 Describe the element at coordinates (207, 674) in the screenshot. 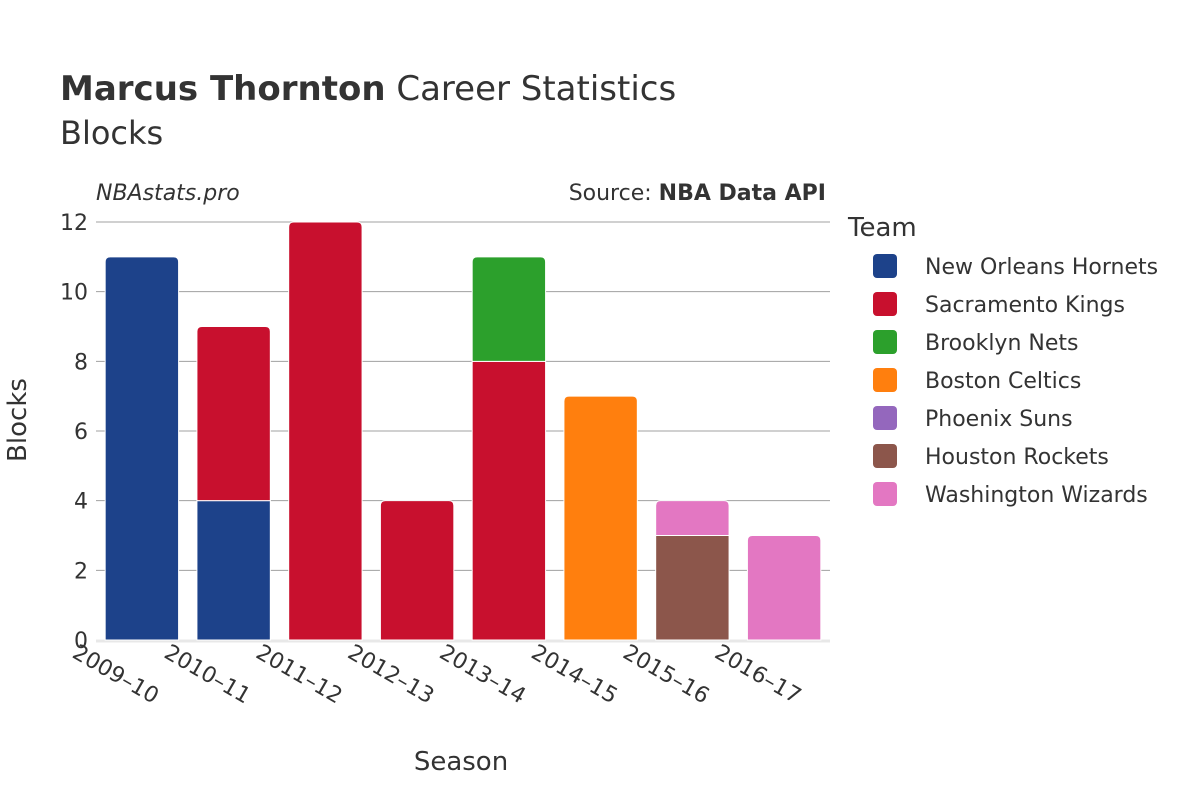

I see `x-tick-label: 2010–11` at that location.